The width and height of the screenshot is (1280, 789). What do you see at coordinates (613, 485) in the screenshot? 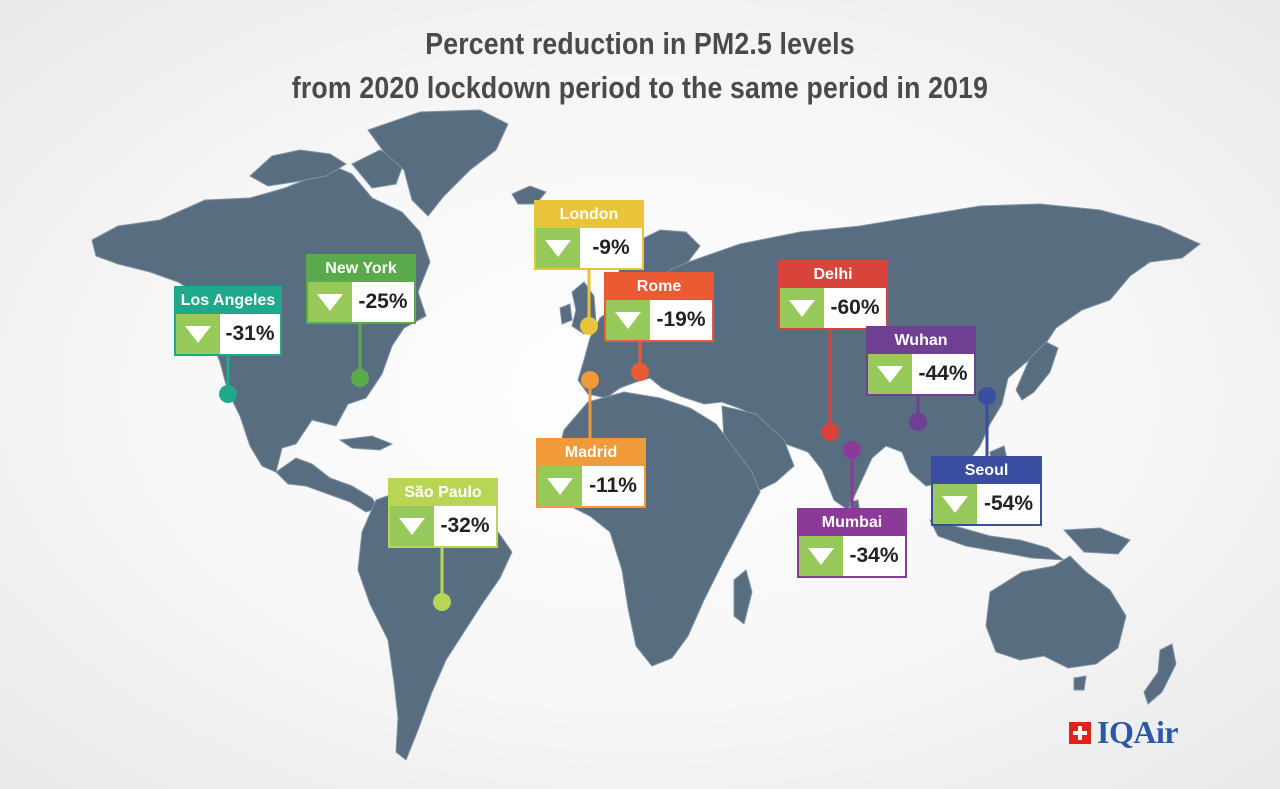
I see `reduction-value: -11%` at bounding box center [613, 485].